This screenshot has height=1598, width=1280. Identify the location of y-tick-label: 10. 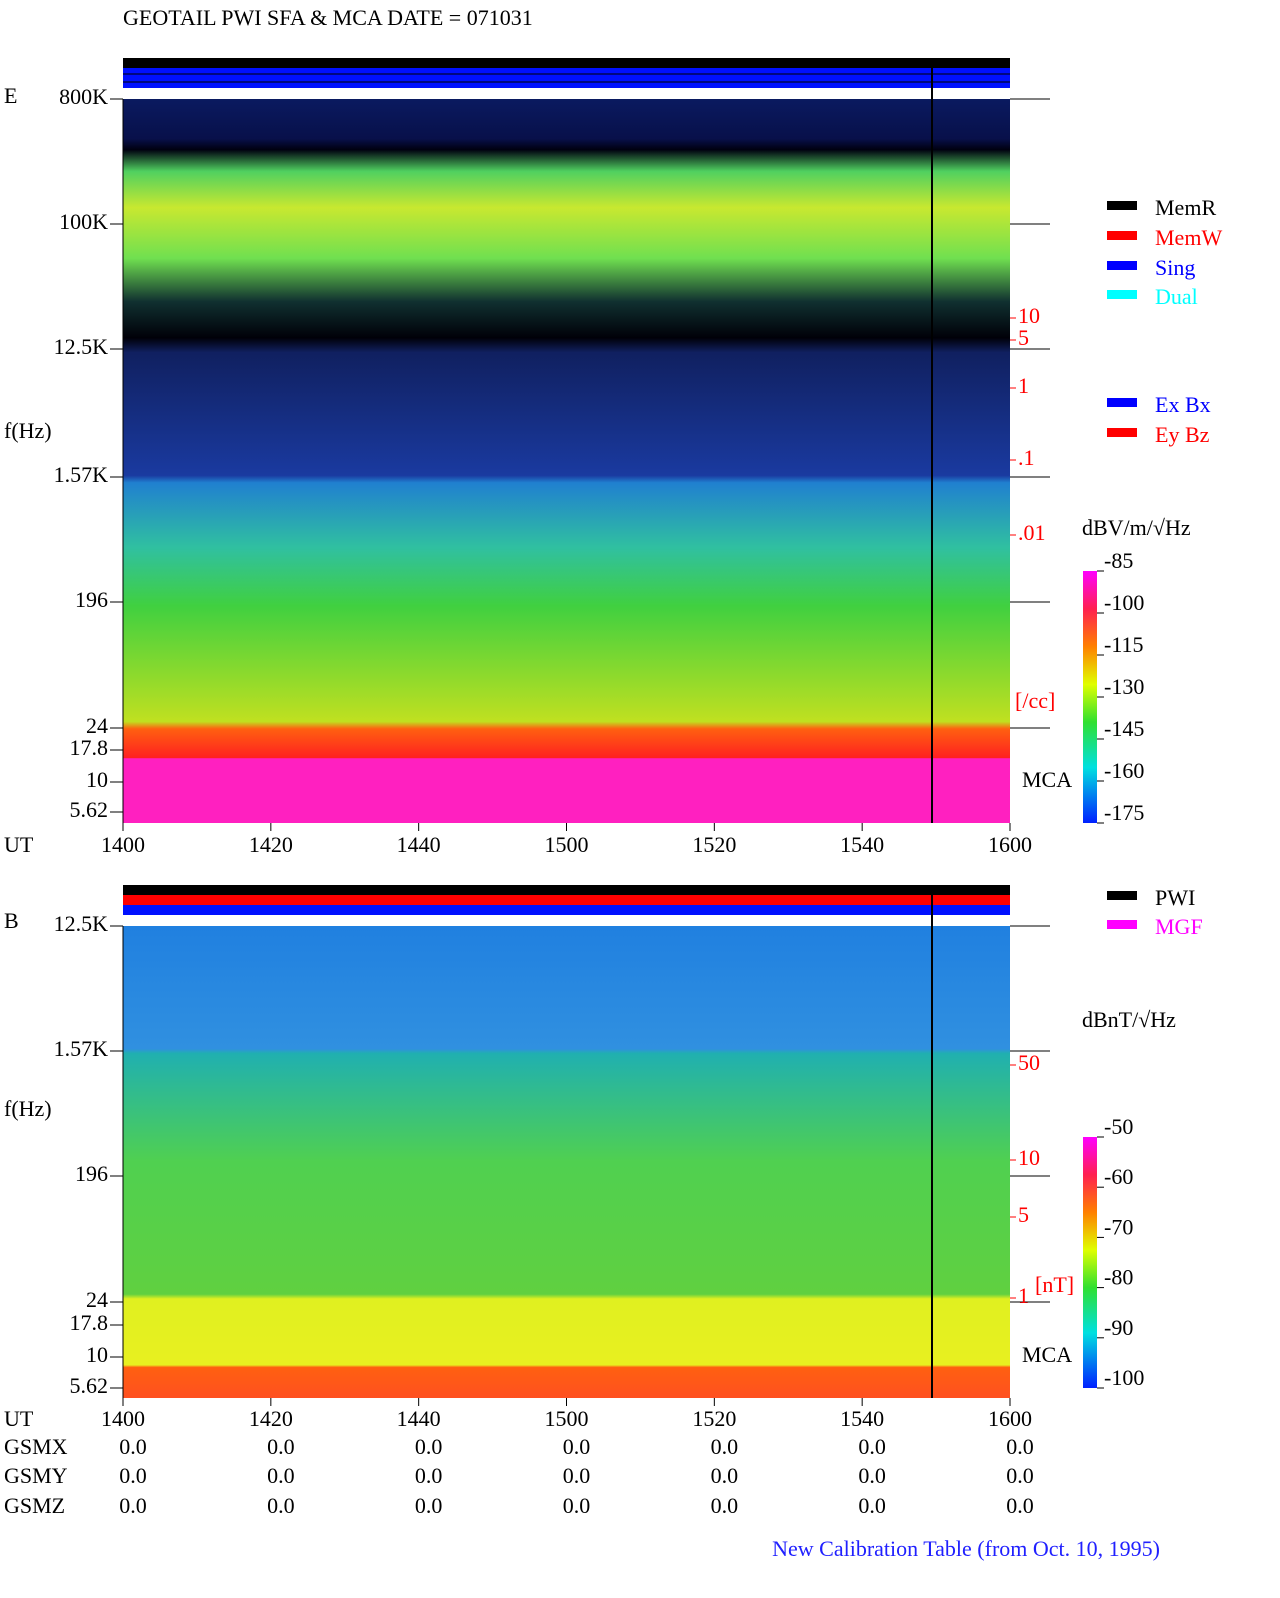
(97, 1354).